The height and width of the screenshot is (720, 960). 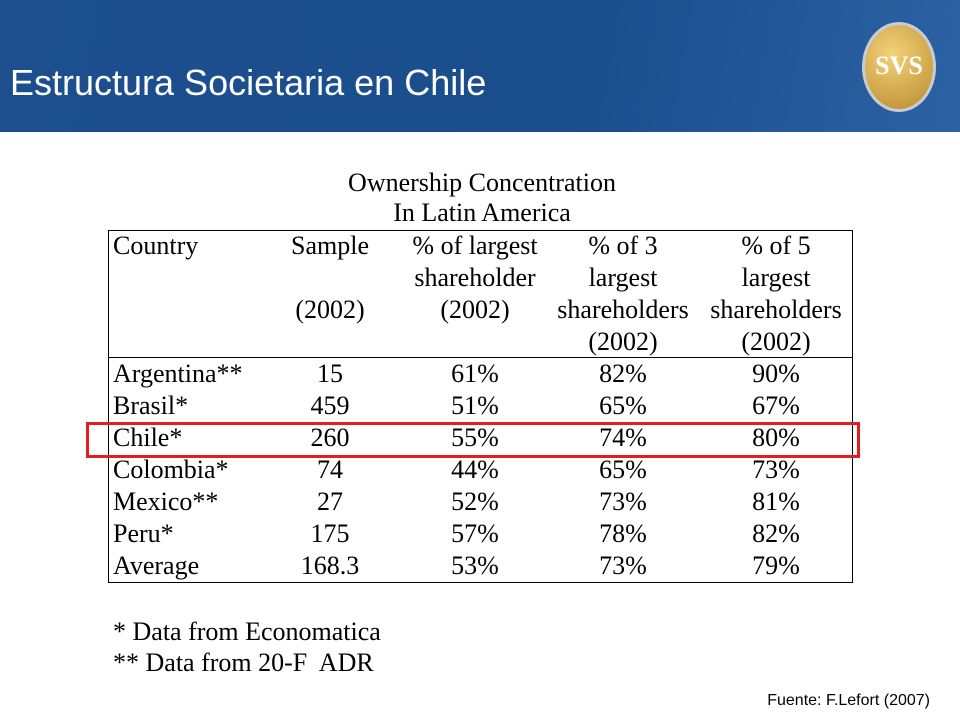 What do you see at coordinates (166, 501) in the screenshot?
I see `row-label: Mexico**` at bounding box center [166, 501].